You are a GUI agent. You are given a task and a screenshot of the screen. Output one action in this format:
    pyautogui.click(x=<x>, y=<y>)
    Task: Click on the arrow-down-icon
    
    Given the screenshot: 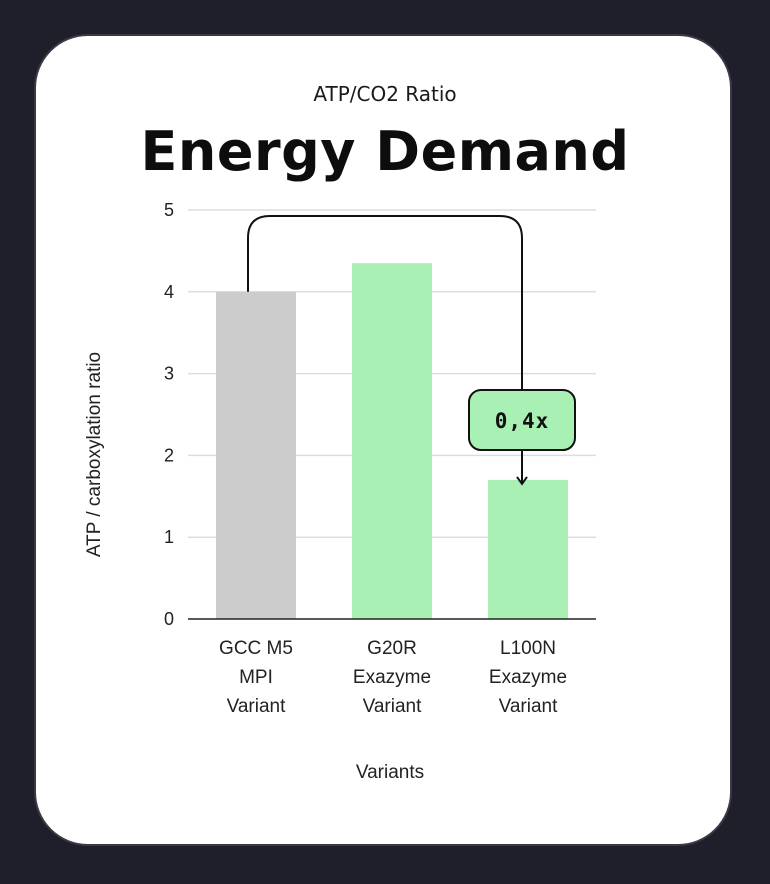 What is the action you would take?
    pyautogui.click(x=522, y=468)
    